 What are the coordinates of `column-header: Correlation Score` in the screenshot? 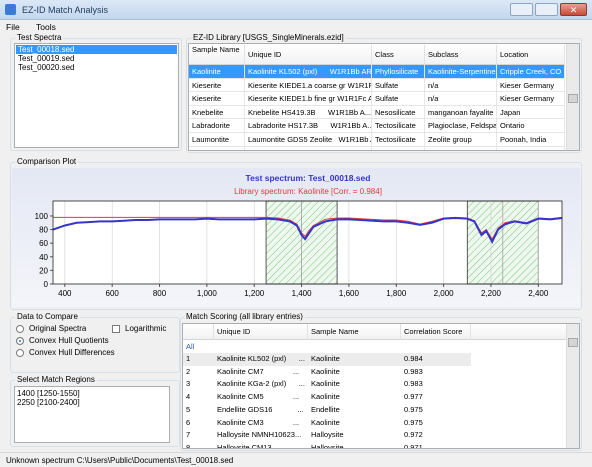 It's located at (436, 332).